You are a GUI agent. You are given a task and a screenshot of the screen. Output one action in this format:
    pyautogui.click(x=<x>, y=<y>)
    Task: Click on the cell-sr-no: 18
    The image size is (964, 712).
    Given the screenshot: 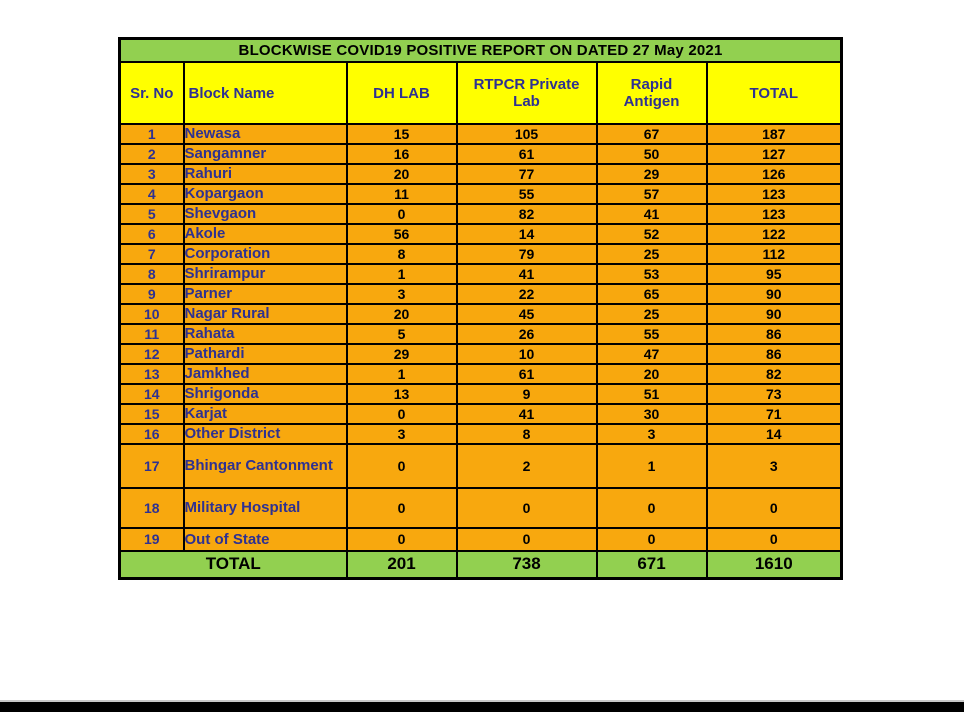 What is the action you would take?
    pyautogui.click(x=151, y=508)
    